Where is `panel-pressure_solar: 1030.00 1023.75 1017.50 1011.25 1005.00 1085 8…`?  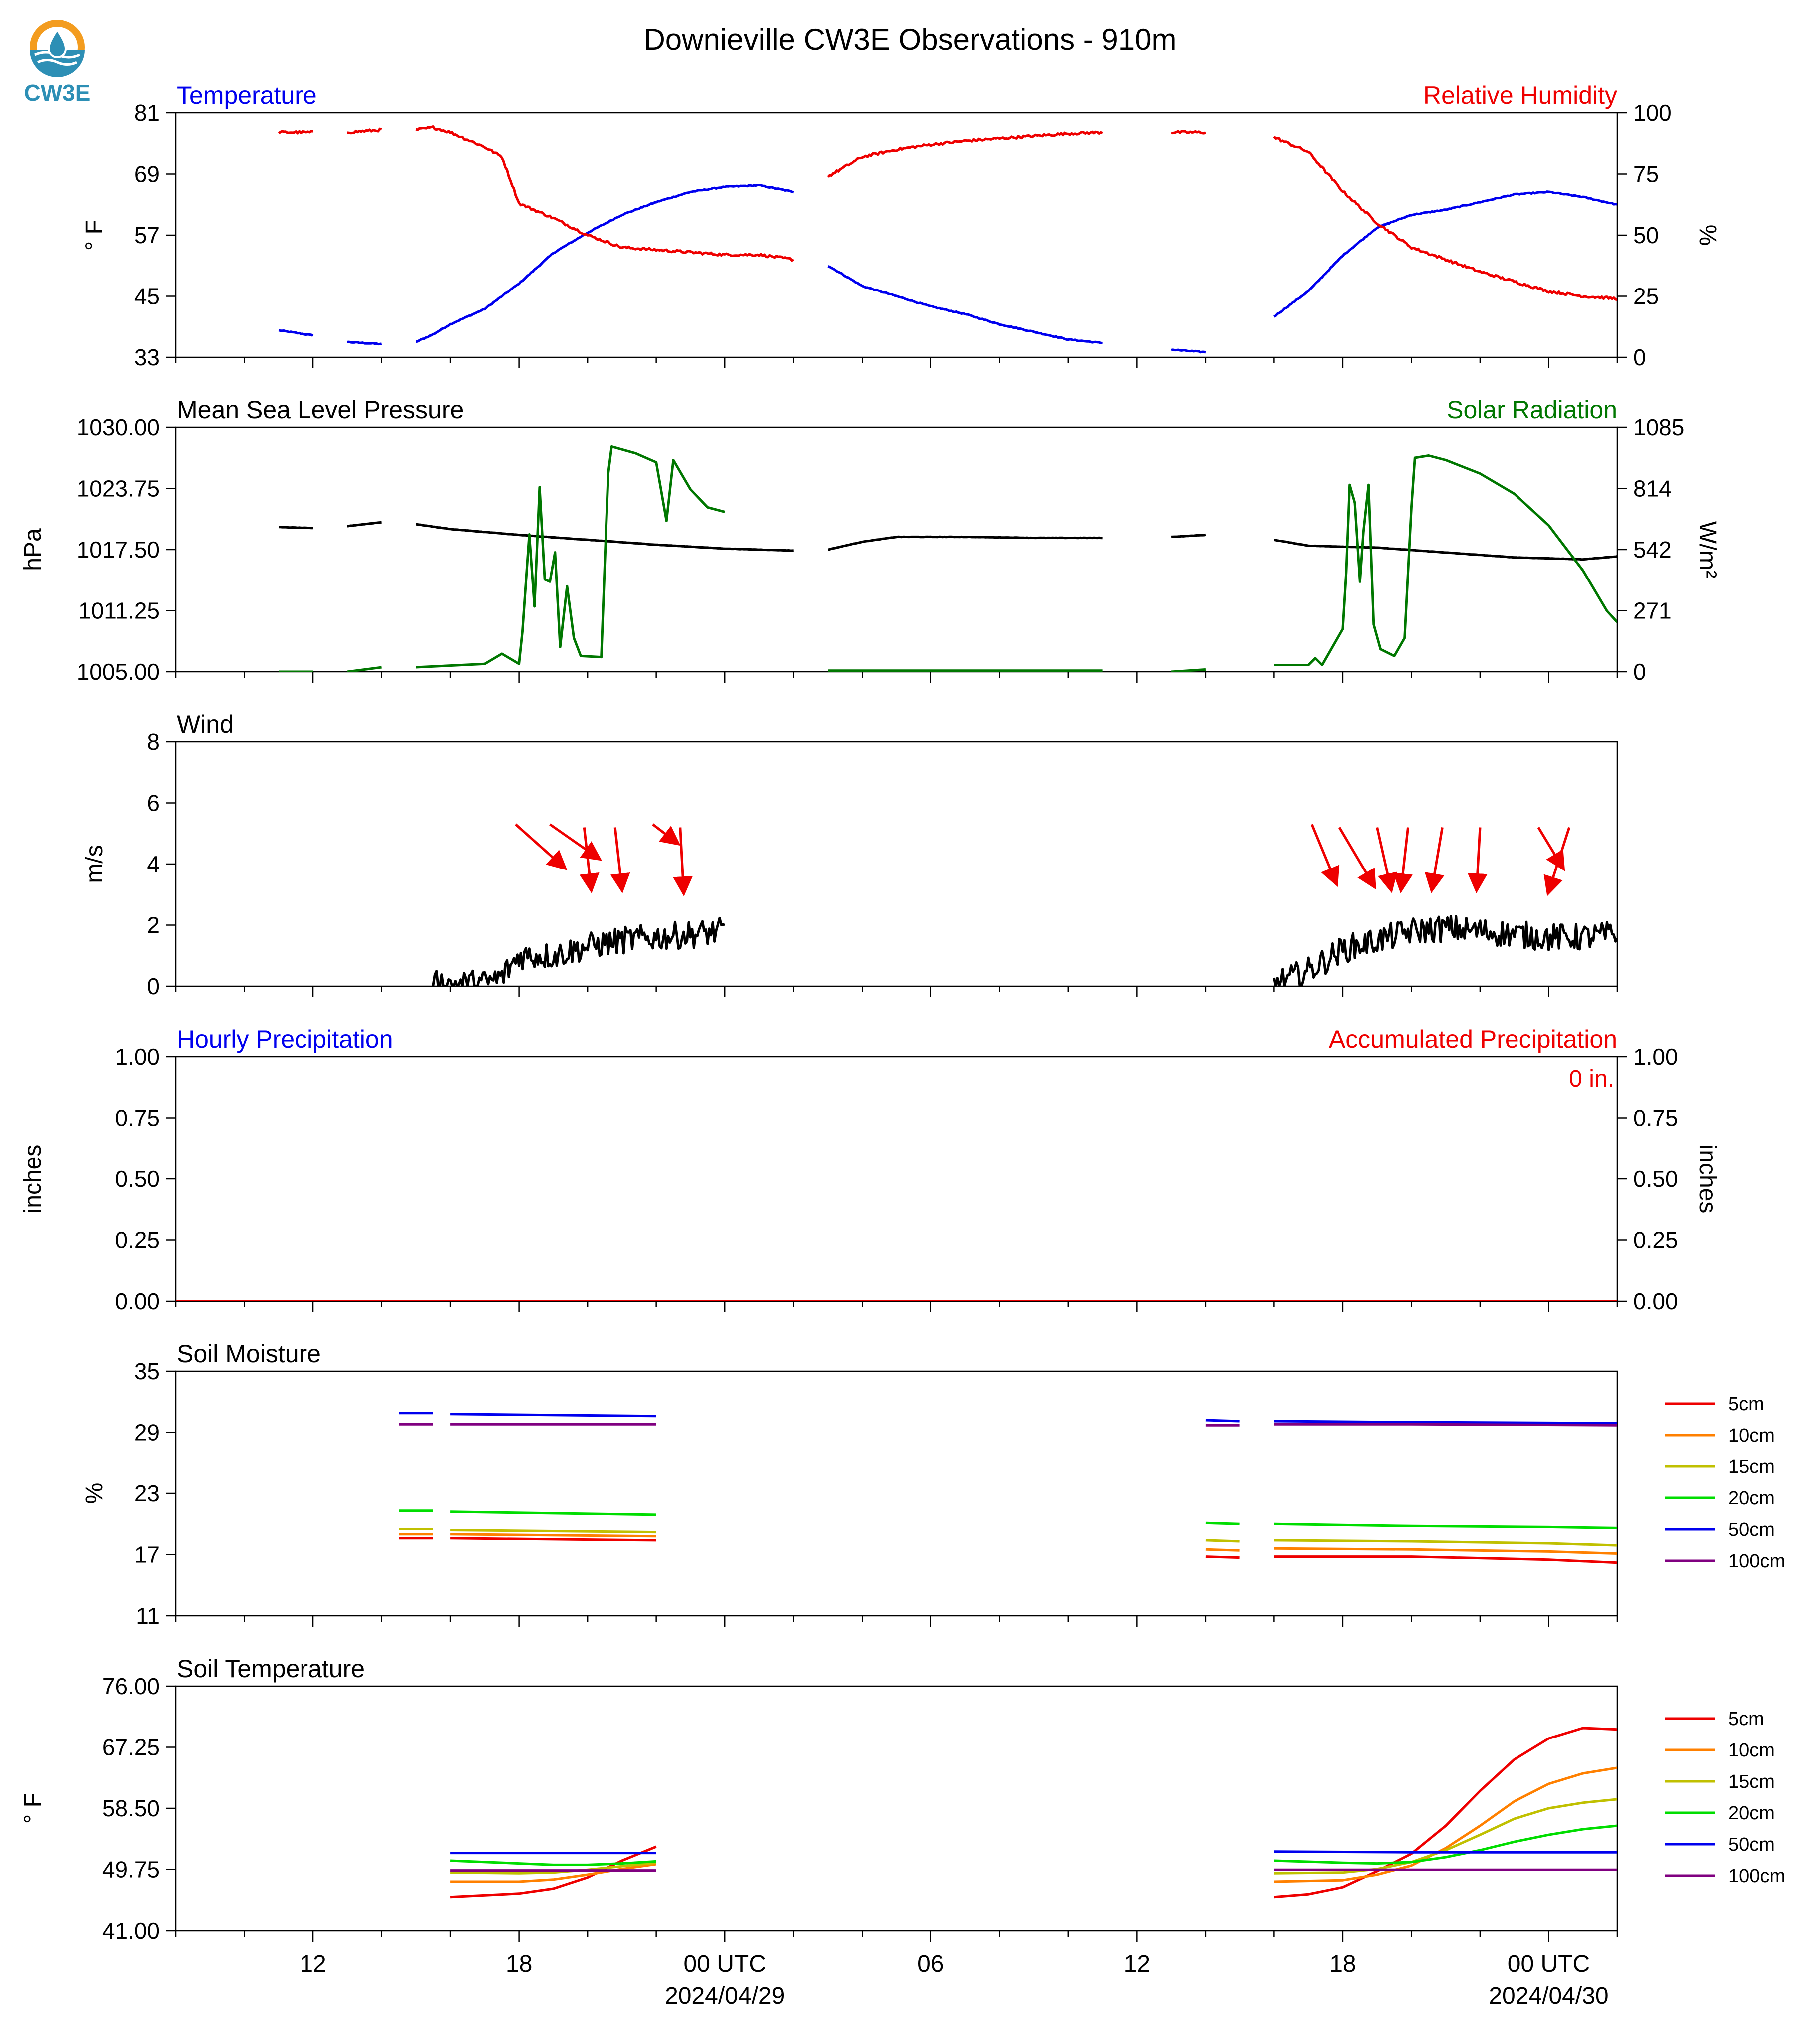 panel-pressure_solar: 1030.00 1023.75 1017.50 1011.25 1005.00 1085 8… is located at coordinates (870, 540).